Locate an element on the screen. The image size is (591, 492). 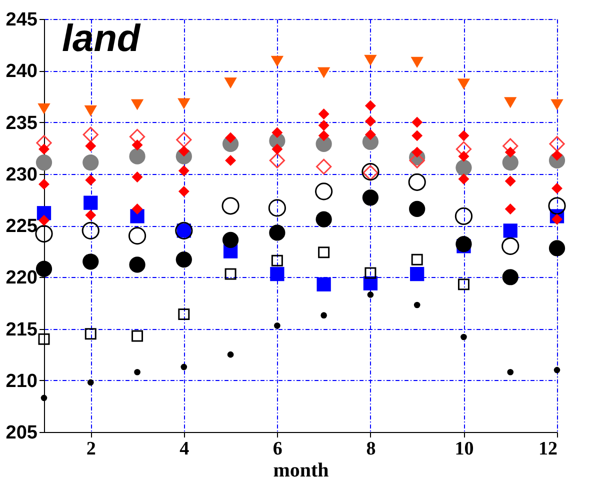
y-tick-label: 235 is located at coordinates (22, 123).